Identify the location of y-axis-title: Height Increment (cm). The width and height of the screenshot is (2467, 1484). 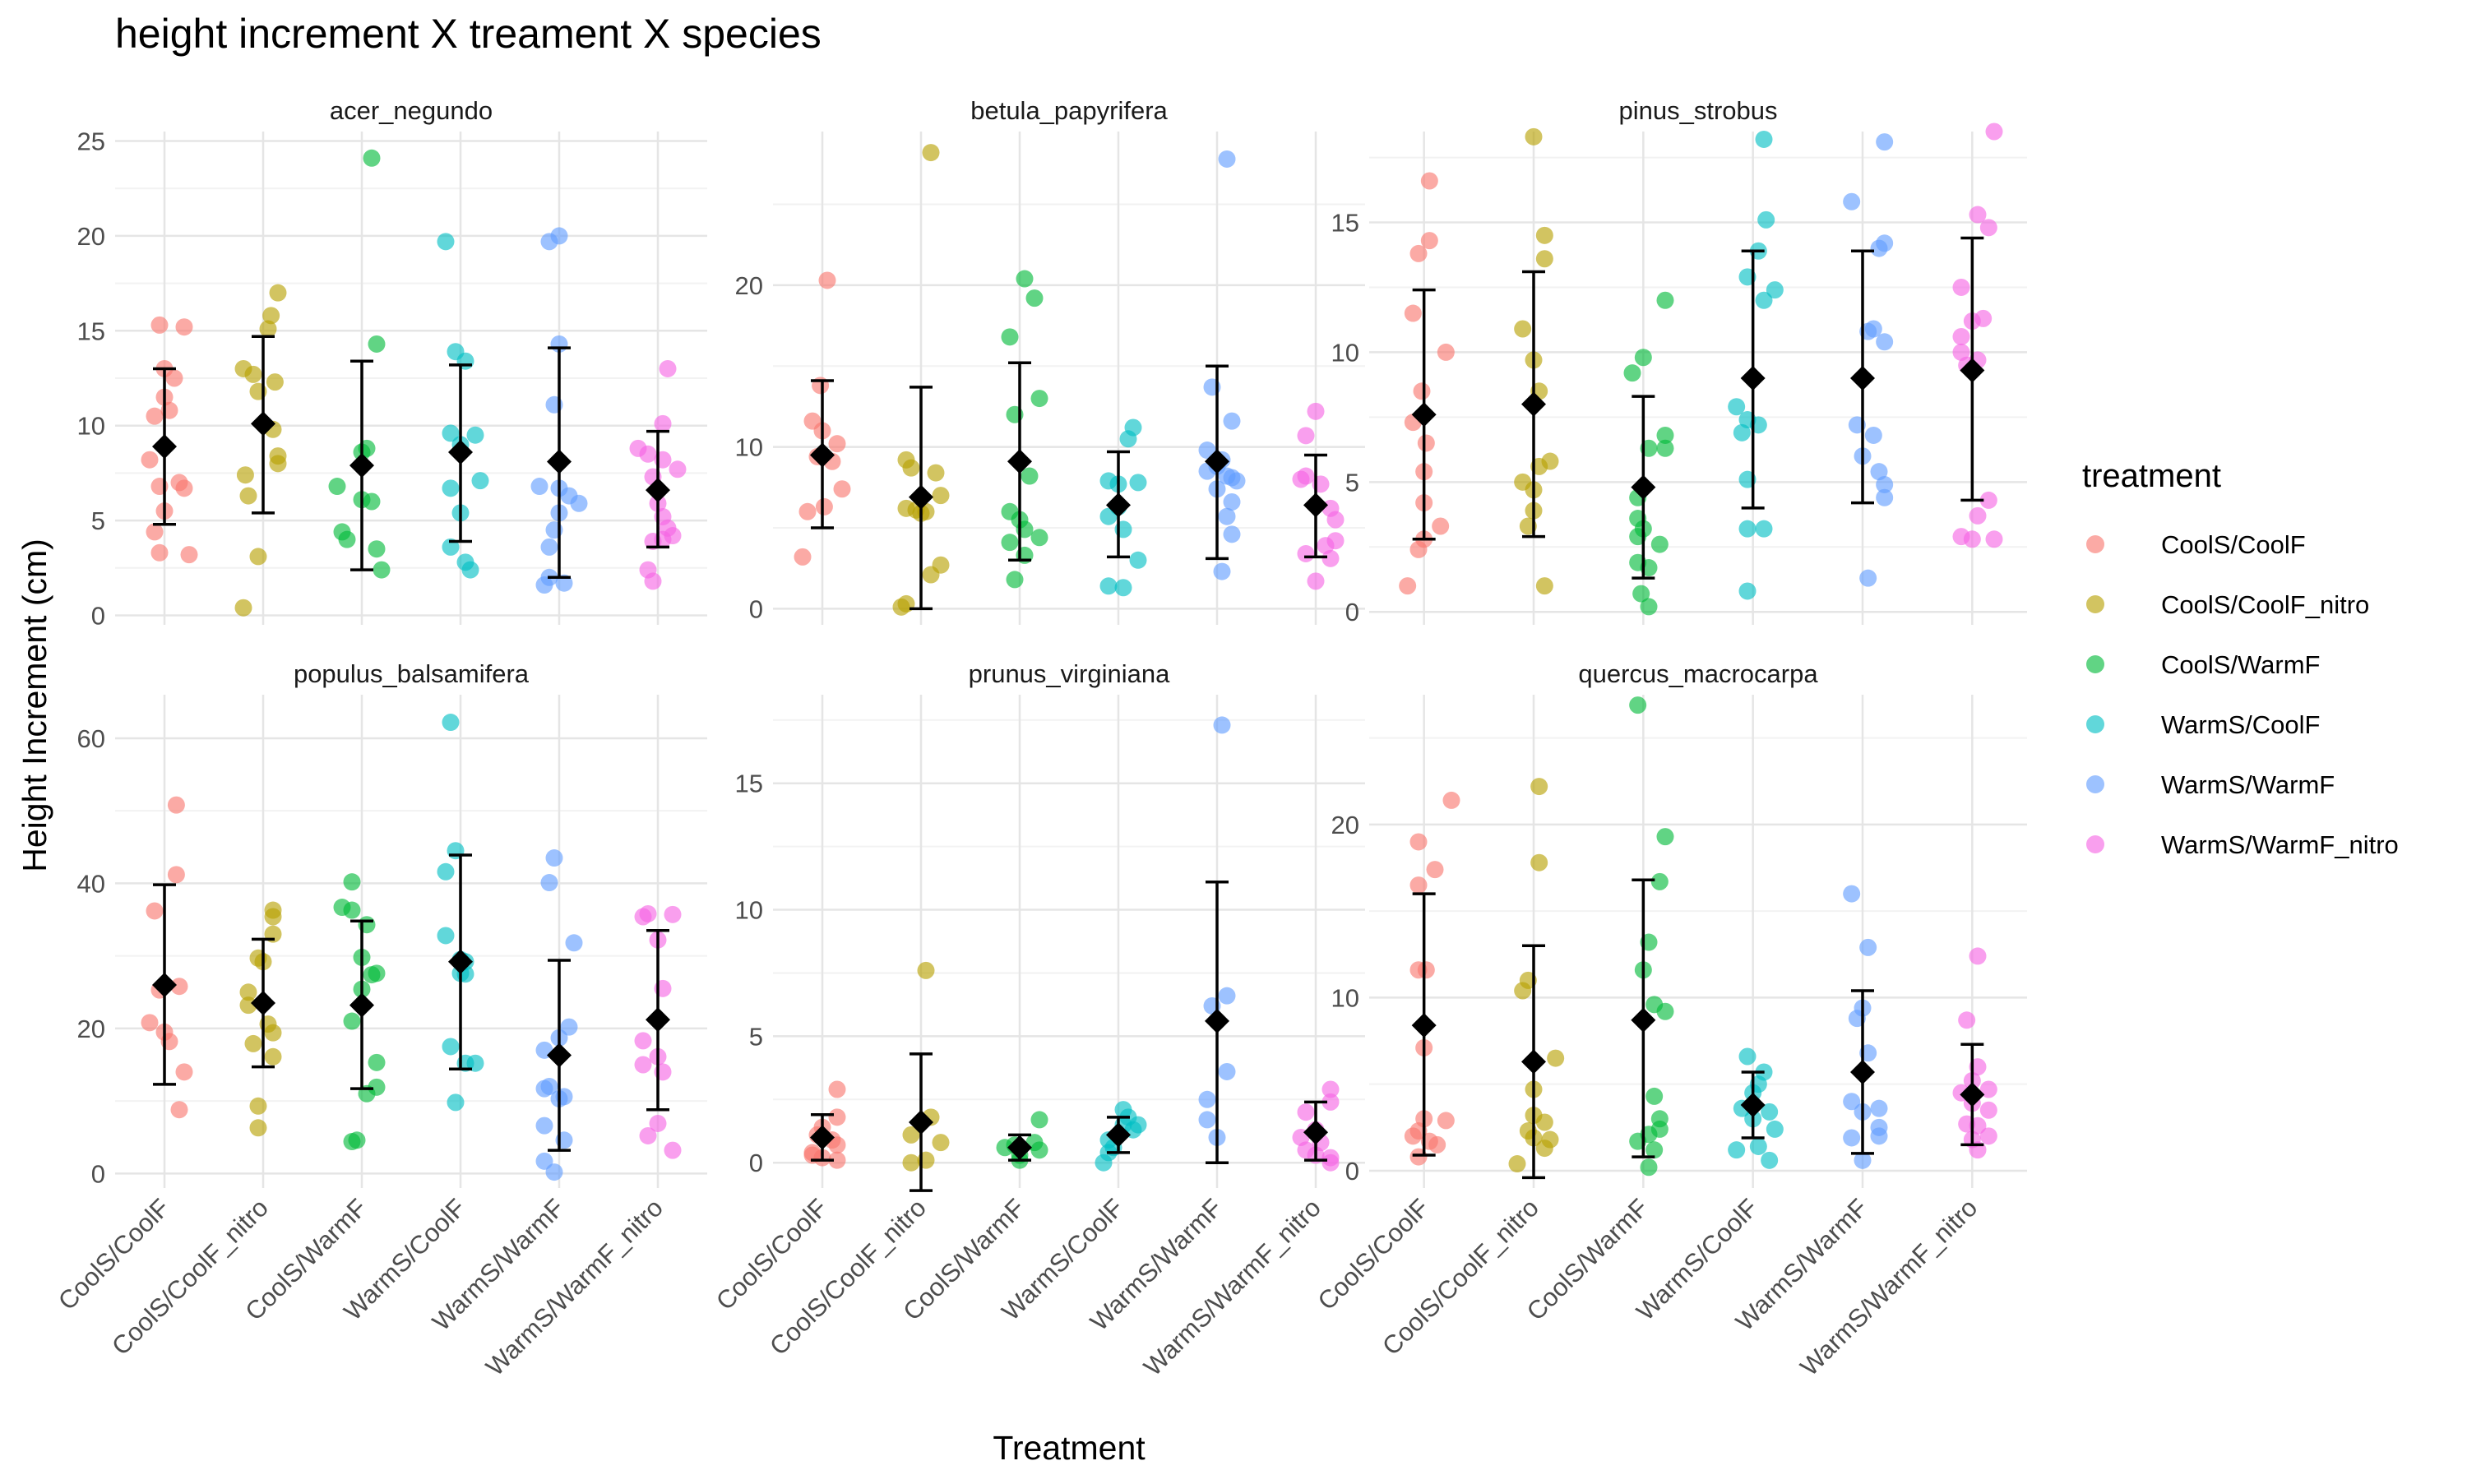
(34, 706).